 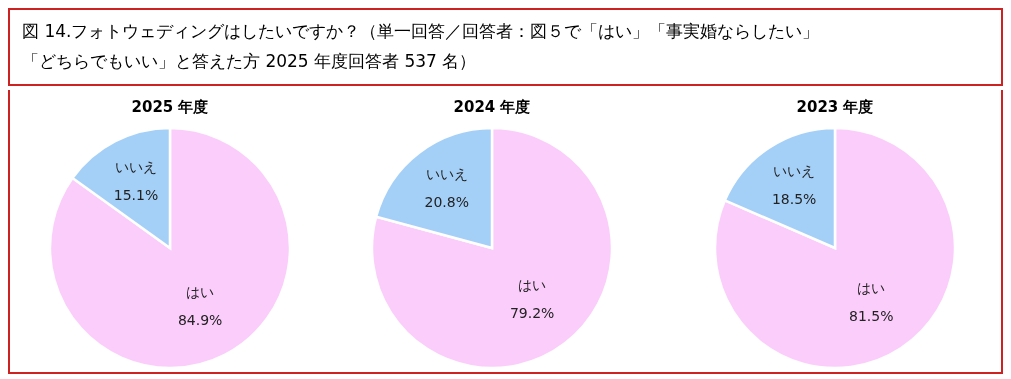 I want to click on chart-title: 2025 年度, so click(x=170, y=107).